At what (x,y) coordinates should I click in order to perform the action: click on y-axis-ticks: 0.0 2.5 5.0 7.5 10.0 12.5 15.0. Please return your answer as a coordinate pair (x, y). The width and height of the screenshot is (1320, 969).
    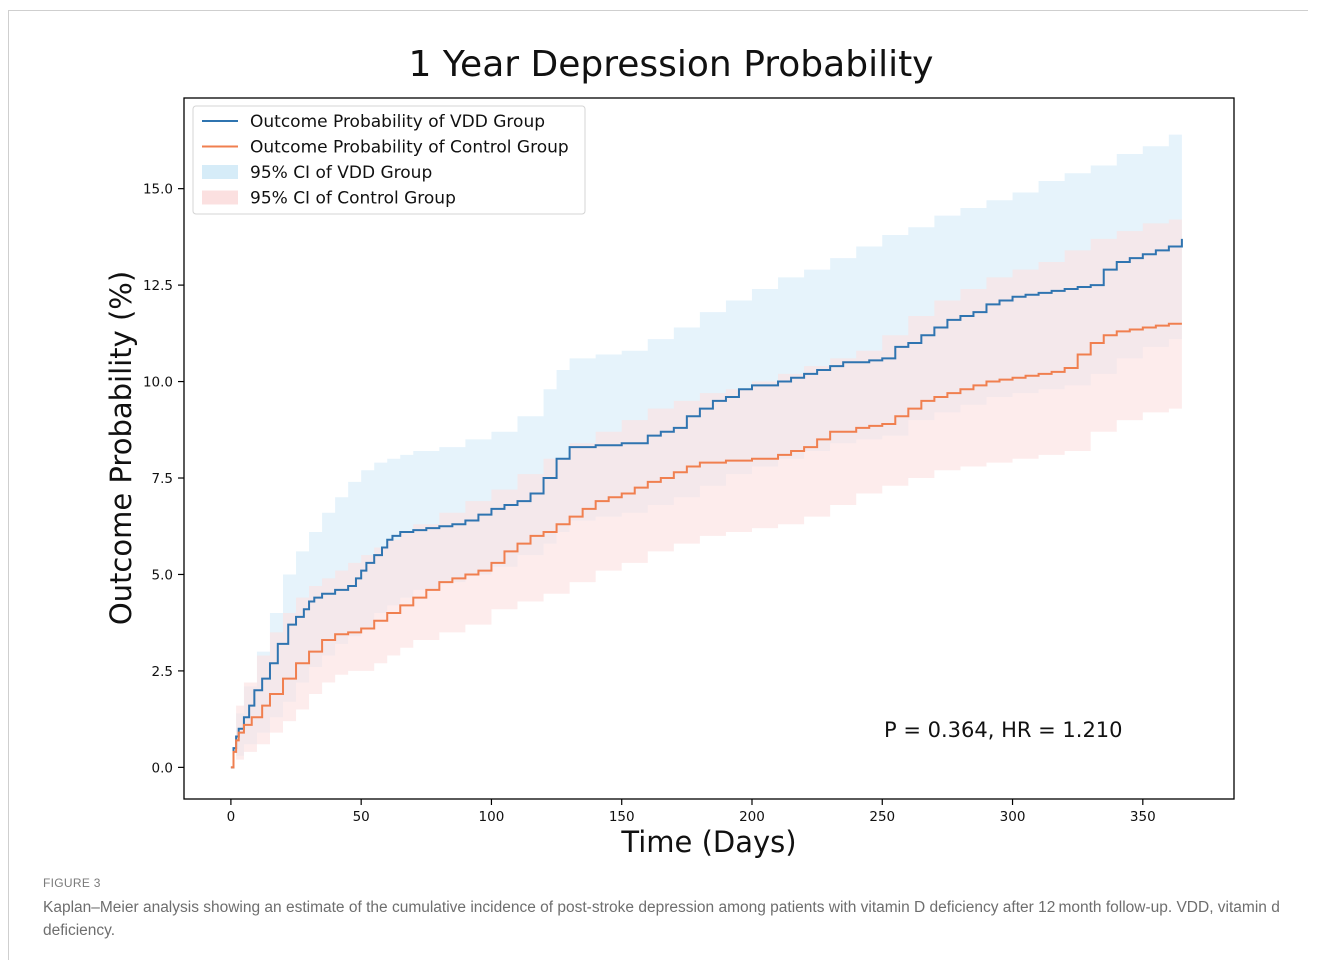
    Looking at the image, I should click on (163, 479).